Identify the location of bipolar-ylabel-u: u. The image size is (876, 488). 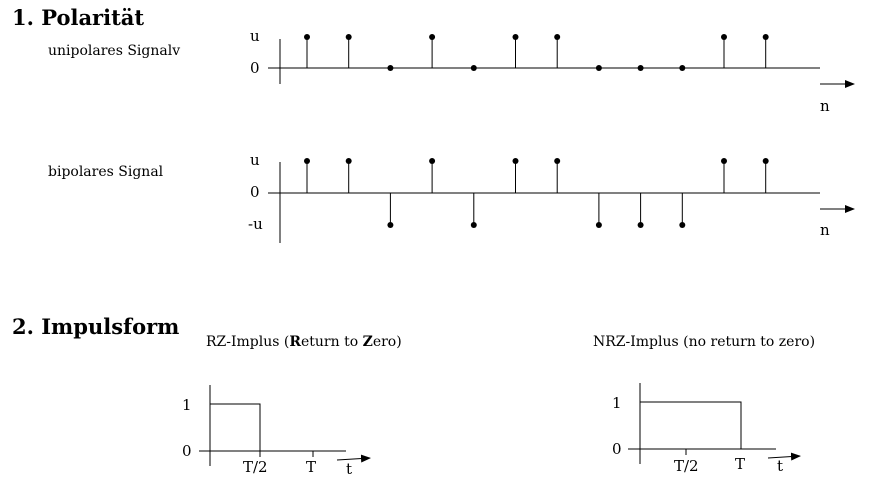
(255, 160).